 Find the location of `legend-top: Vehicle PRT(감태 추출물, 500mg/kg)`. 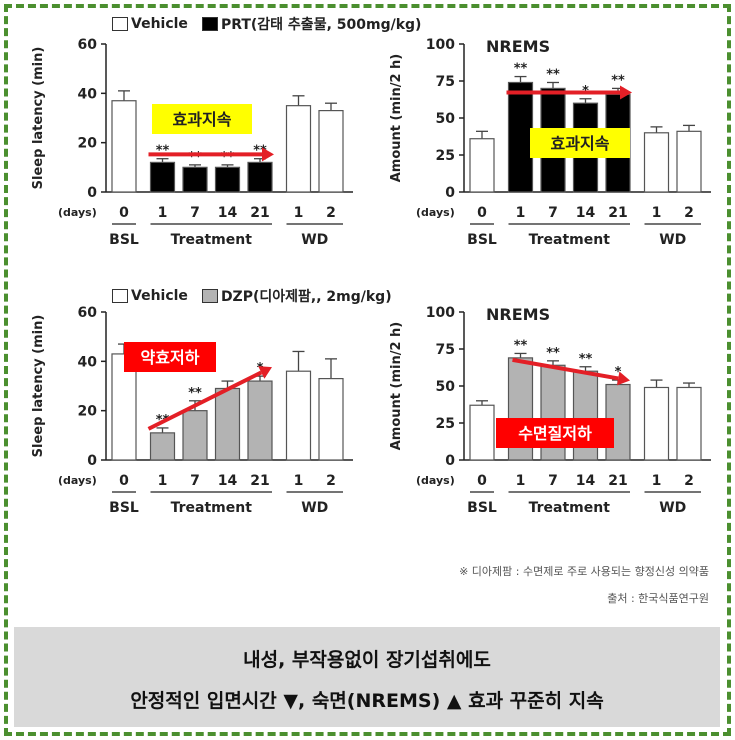

legend-top: Vehicle PRT(감태 추출물, 500mg/kg) is located at coordinates (270, 24).